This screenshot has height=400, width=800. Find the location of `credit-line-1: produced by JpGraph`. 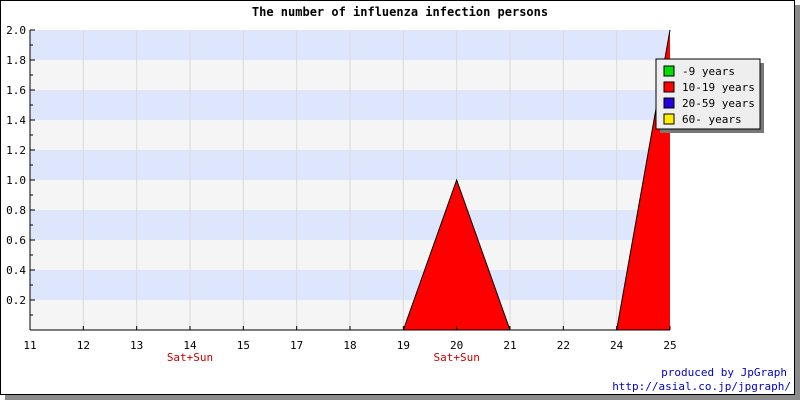

credit-line-1: produced by JpGraph is located at coordinates (724, 372).